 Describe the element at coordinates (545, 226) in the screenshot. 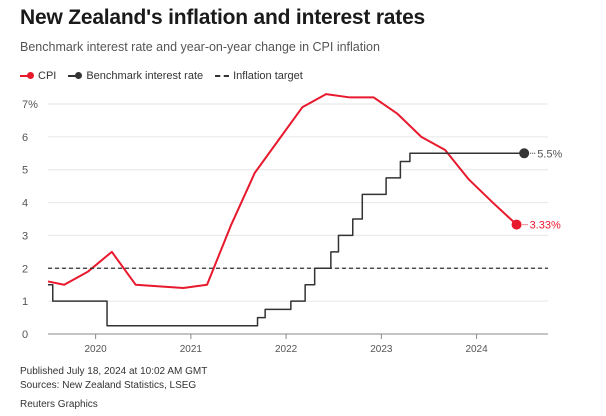

I see `series-cpi-end-label: 3.33%` at that location.